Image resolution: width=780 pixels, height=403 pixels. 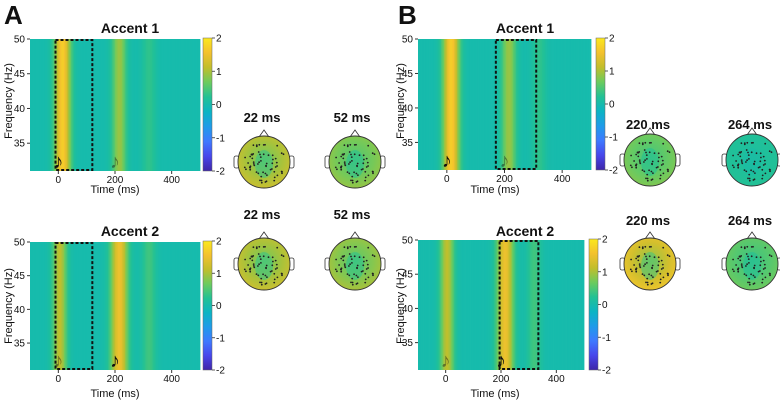 What do you see at coordinates (505, 161) in the screenshot?
I see `music-note-icon: ♪` at bounding box center [505, 161].